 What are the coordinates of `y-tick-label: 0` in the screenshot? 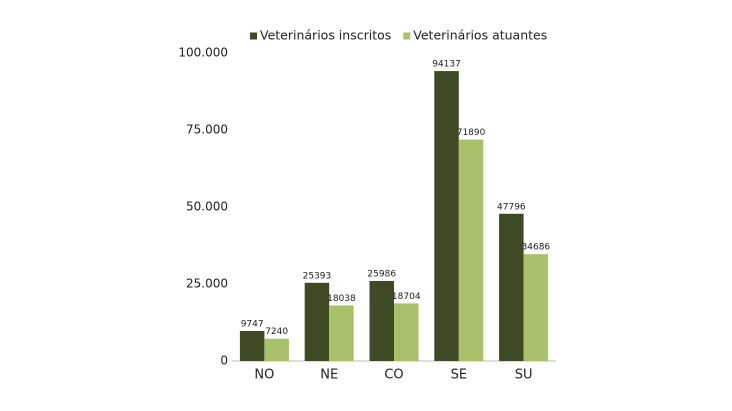 It's located at (224, 361).